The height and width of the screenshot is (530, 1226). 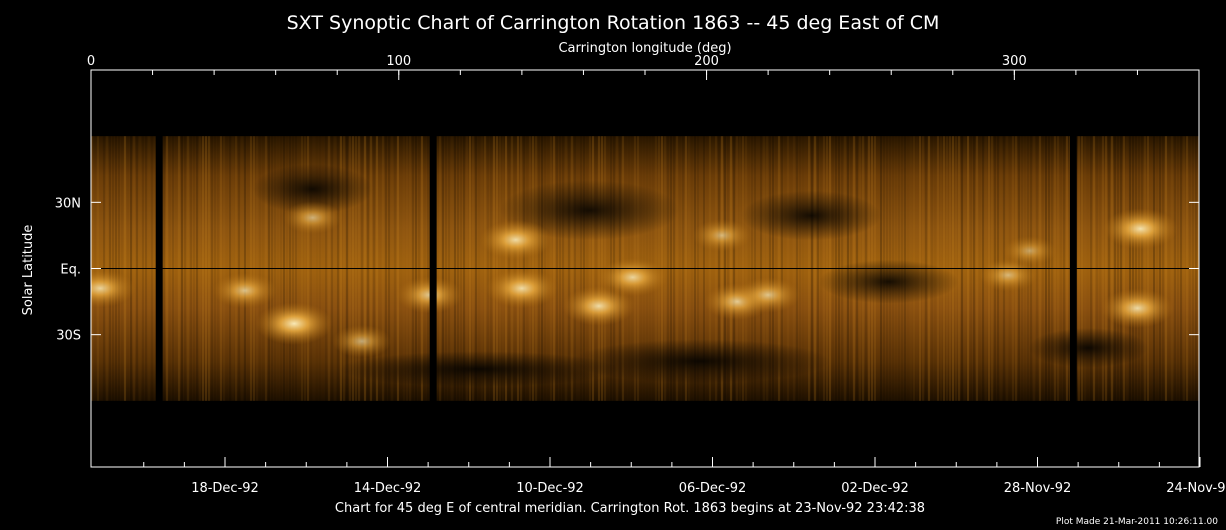 What do you see at coordinates (706, 61) in the screenshot?
I see `top-tick-label: 200` at bounding box center [706, 61].